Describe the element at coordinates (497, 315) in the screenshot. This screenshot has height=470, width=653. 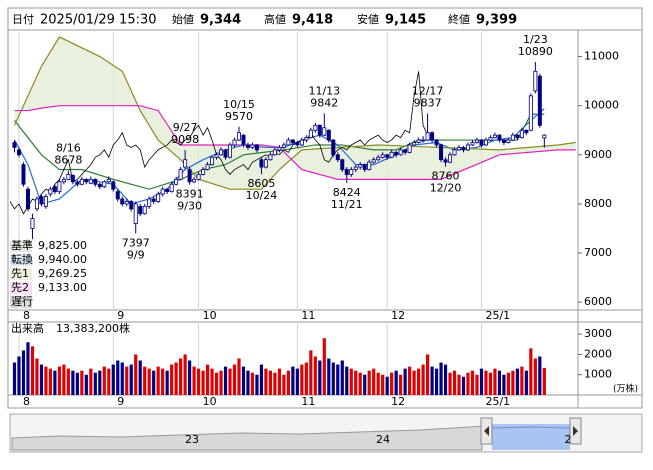
I see `x-tick-label: 25/1` at that location.